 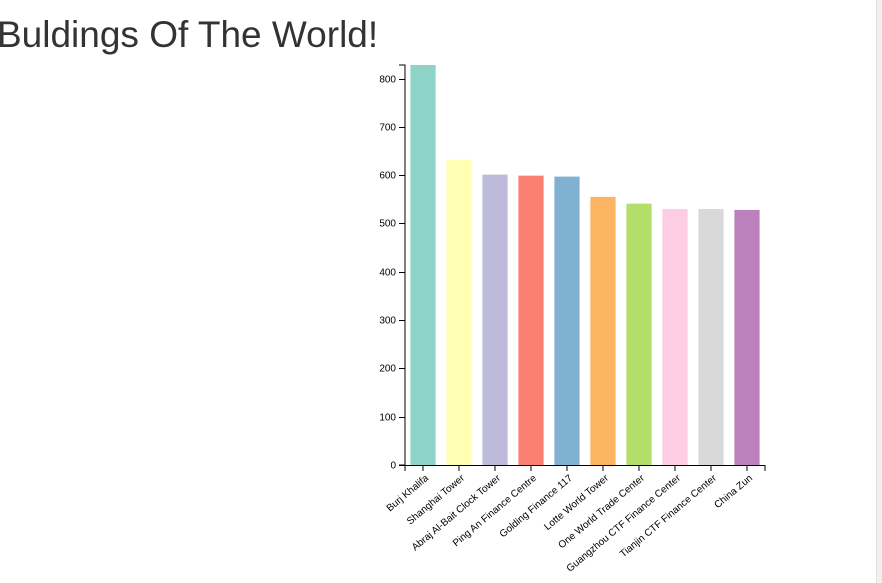 I want to click on y-tick-label: 100, so click(x=387, y=418).